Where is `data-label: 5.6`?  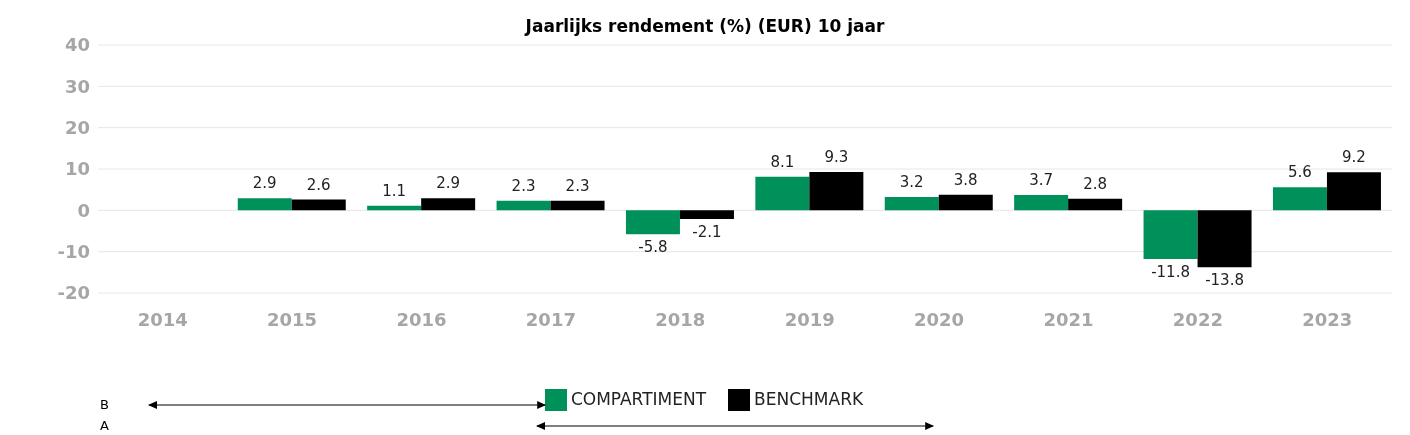 data-label: 5.6 is located at coordinates (1300, 172).